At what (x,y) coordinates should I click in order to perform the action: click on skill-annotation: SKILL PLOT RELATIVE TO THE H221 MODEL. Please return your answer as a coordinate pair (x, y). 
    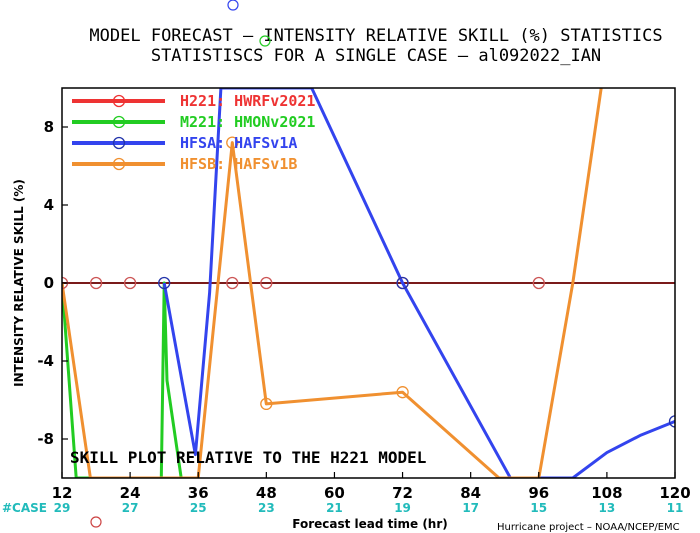
    Looking at the image, I should click on (248, 457).